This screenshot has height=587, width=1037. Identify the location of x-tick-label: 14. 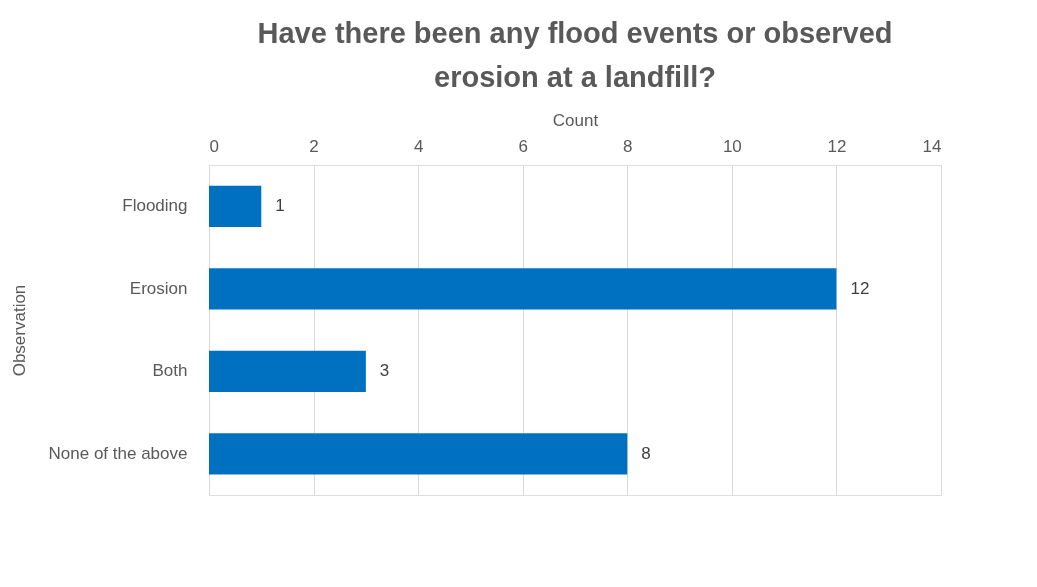
(932, 146).